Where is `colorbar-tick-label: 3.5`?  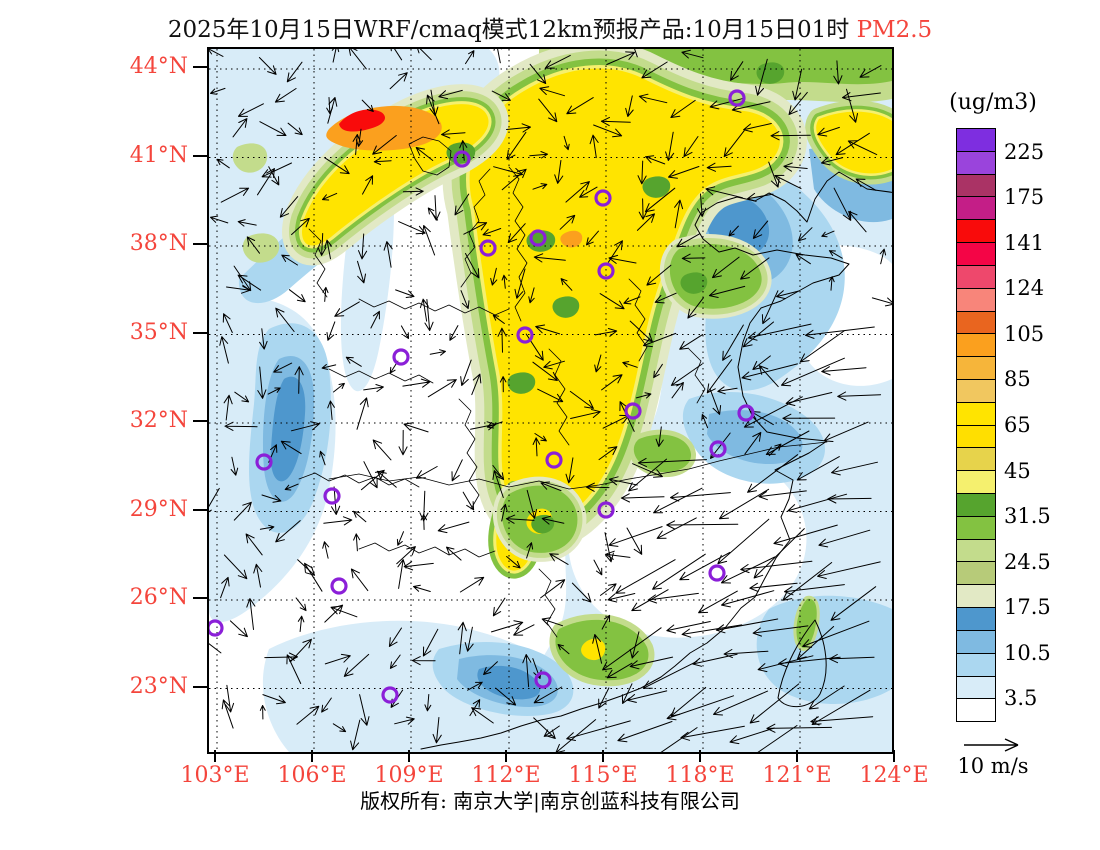 colorbar-tick-label: 3.5 is located at coordinates (1021, 698).